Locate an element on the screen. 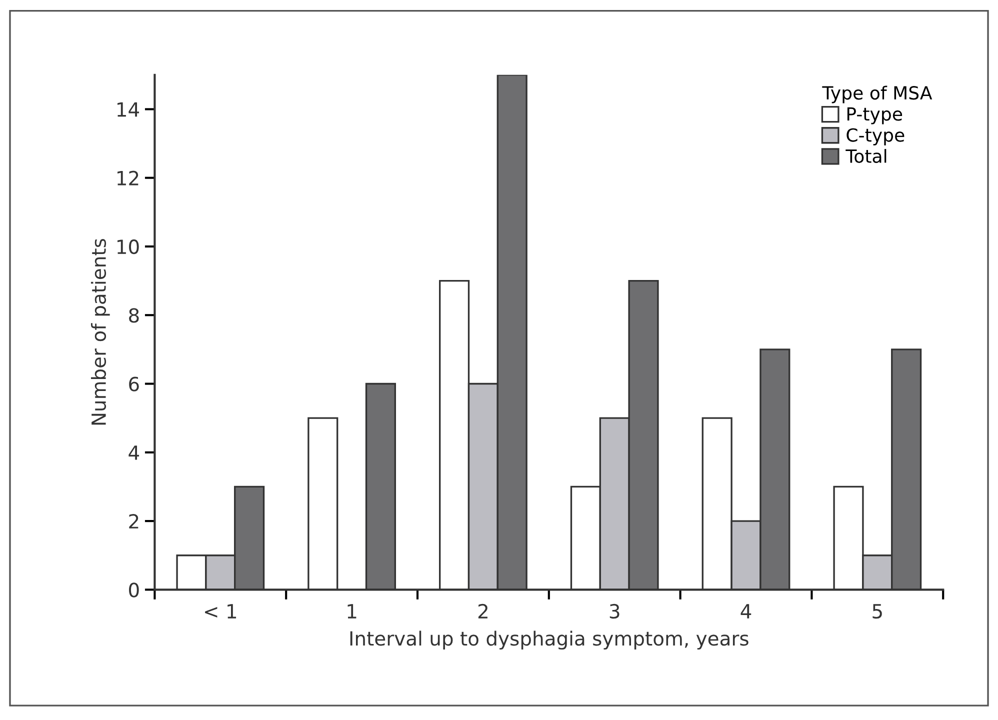  y-tick-label: 14 is located at coordinates (129, 109).